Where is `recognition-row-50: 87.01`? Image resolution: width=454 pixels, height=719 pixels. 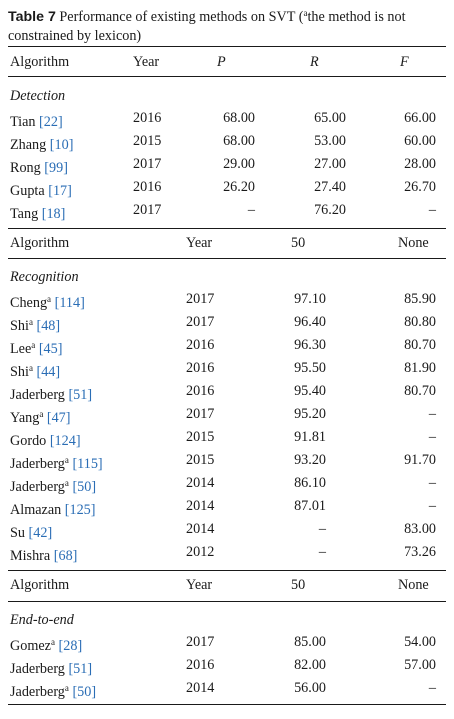
recognition-row-50: 87.01 is located at coordinates (310, 506).